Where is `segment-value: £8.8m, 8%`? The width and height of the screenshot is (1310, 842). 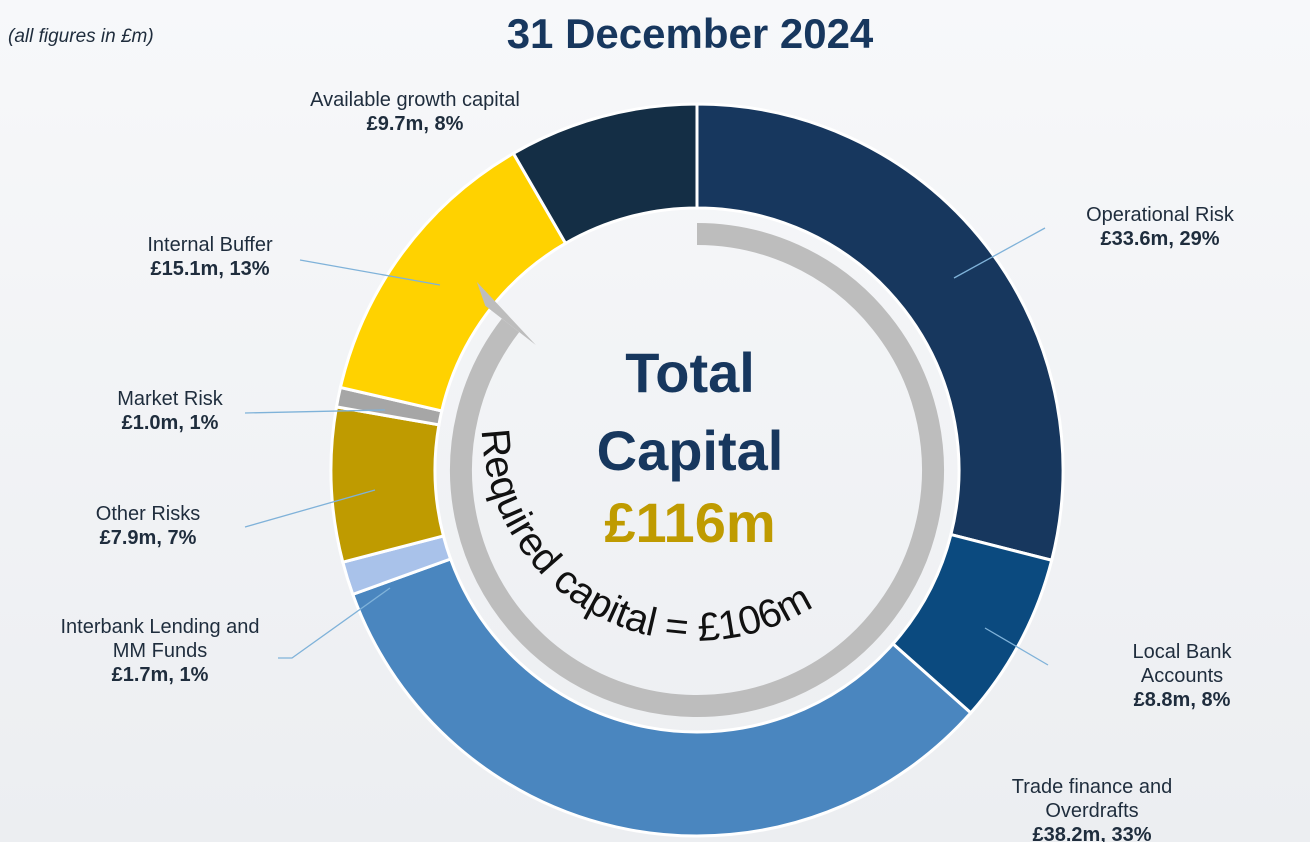
segment-value: £8.8m, 8% is located at coordinates (1182, 700).